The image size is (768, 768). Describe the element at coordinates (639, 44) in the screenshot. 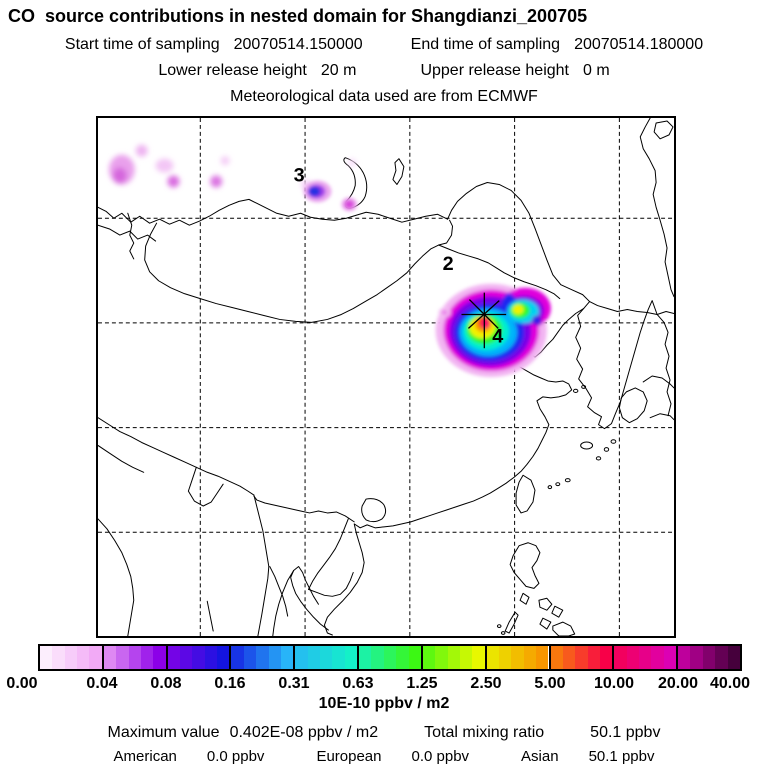

I see `sampling-end-value: 20070514.180000` at that location.